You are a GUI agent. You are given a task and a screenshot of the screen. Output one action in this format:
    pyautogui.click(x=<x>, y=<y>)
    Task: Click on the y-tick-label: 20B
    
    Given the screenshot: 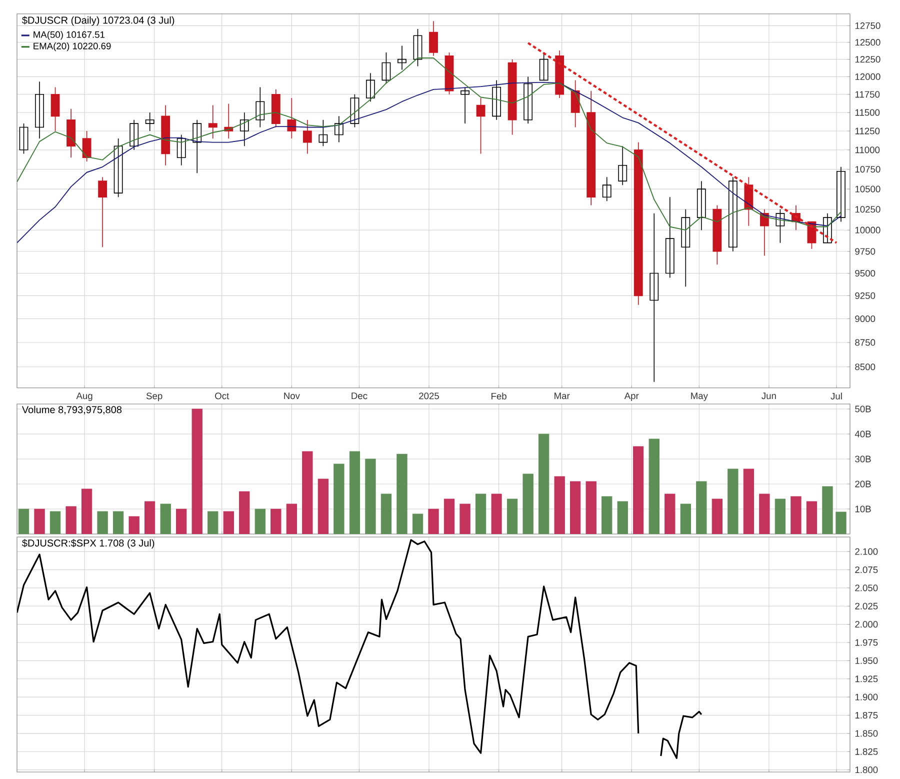 What is the action you would take?
    pyautogui.click(x=863, y=484)
    